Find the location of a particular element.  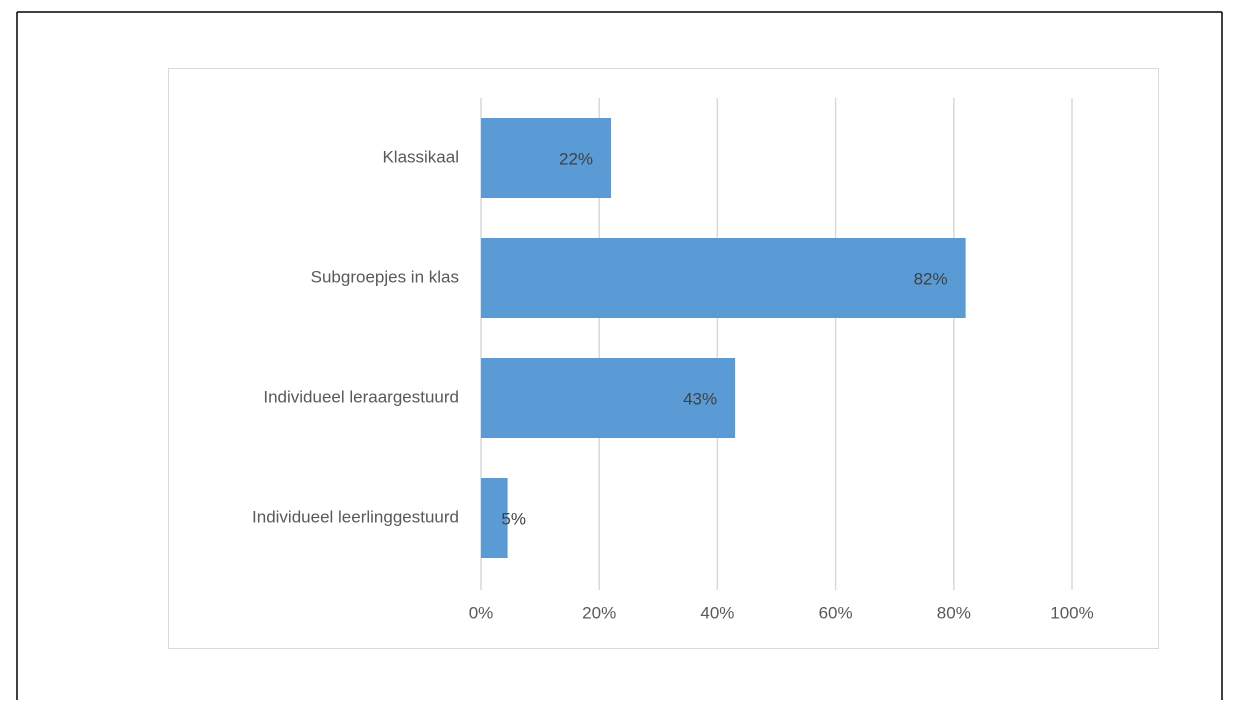

y-tick-label: Subgroepjes in klas is located at coordinates (385, 276).